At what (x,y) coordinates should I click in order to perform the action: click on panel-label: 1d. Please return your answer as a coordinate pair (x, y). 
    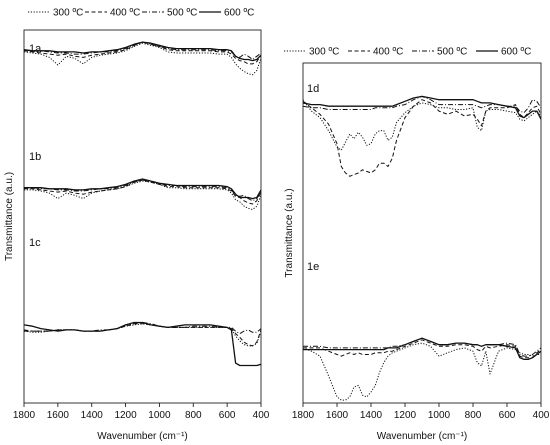
    Looking at the image, I should click on (313, 89).